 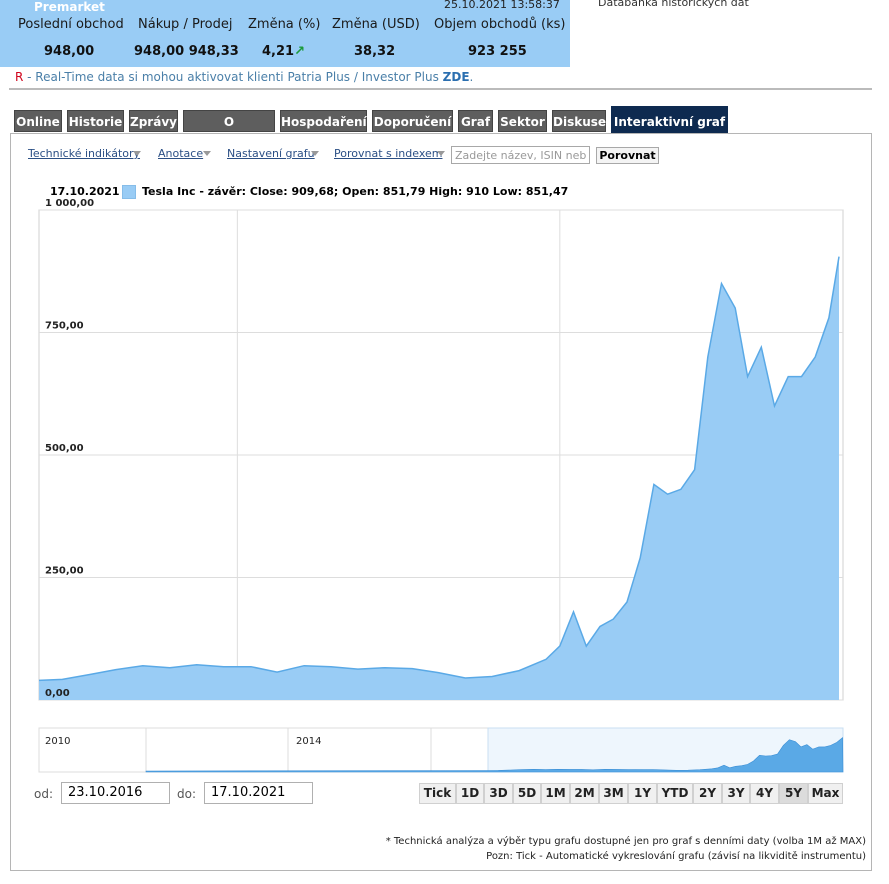 I want to click on realtime-r-marker: R, so click(x=19, y=77).